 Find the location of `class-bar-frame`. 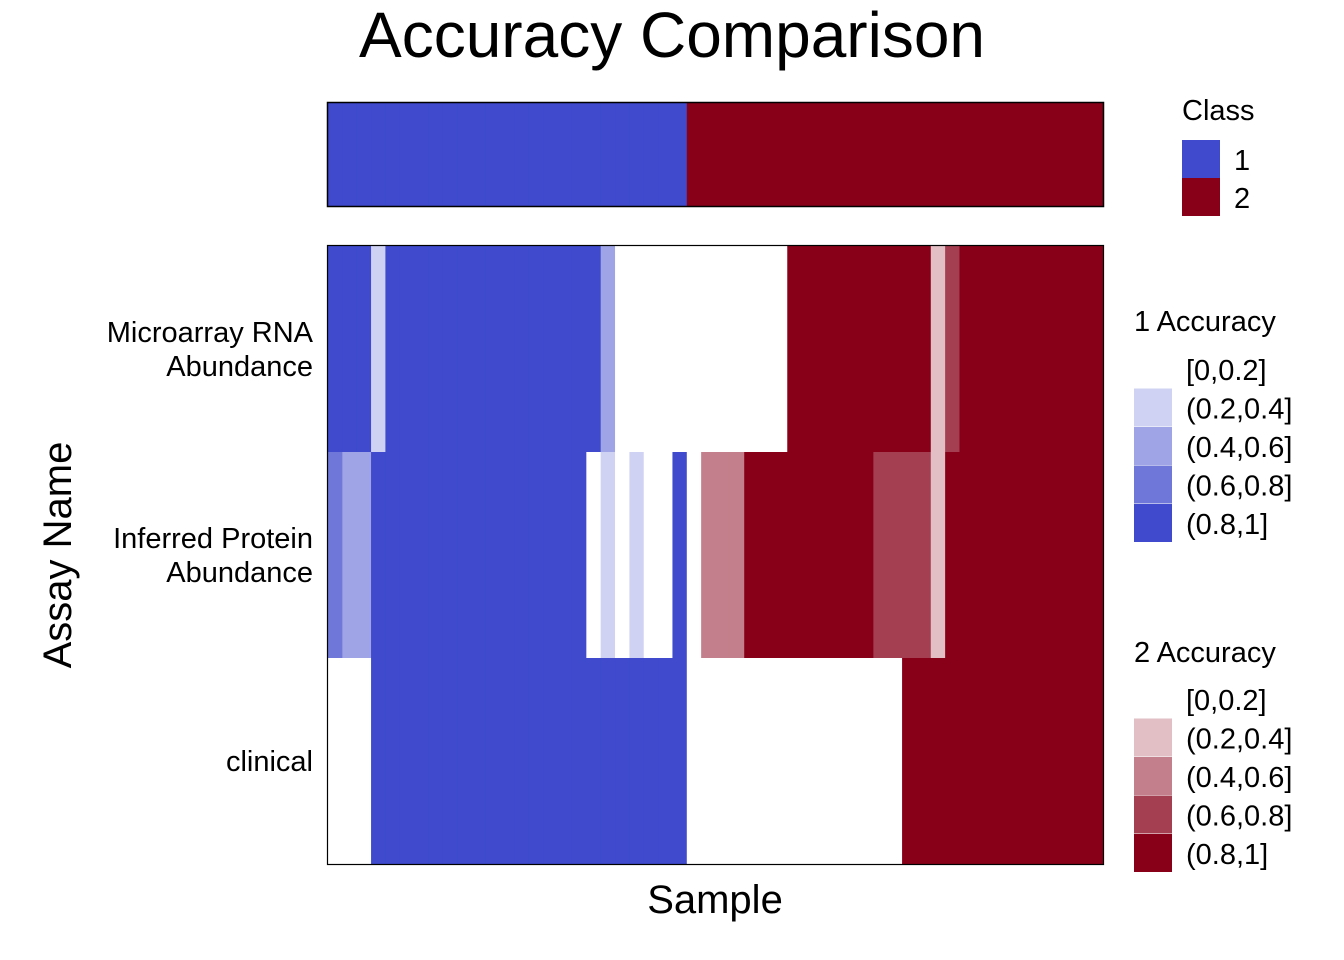

class-bar-frame is located at coordinates (715, 154).